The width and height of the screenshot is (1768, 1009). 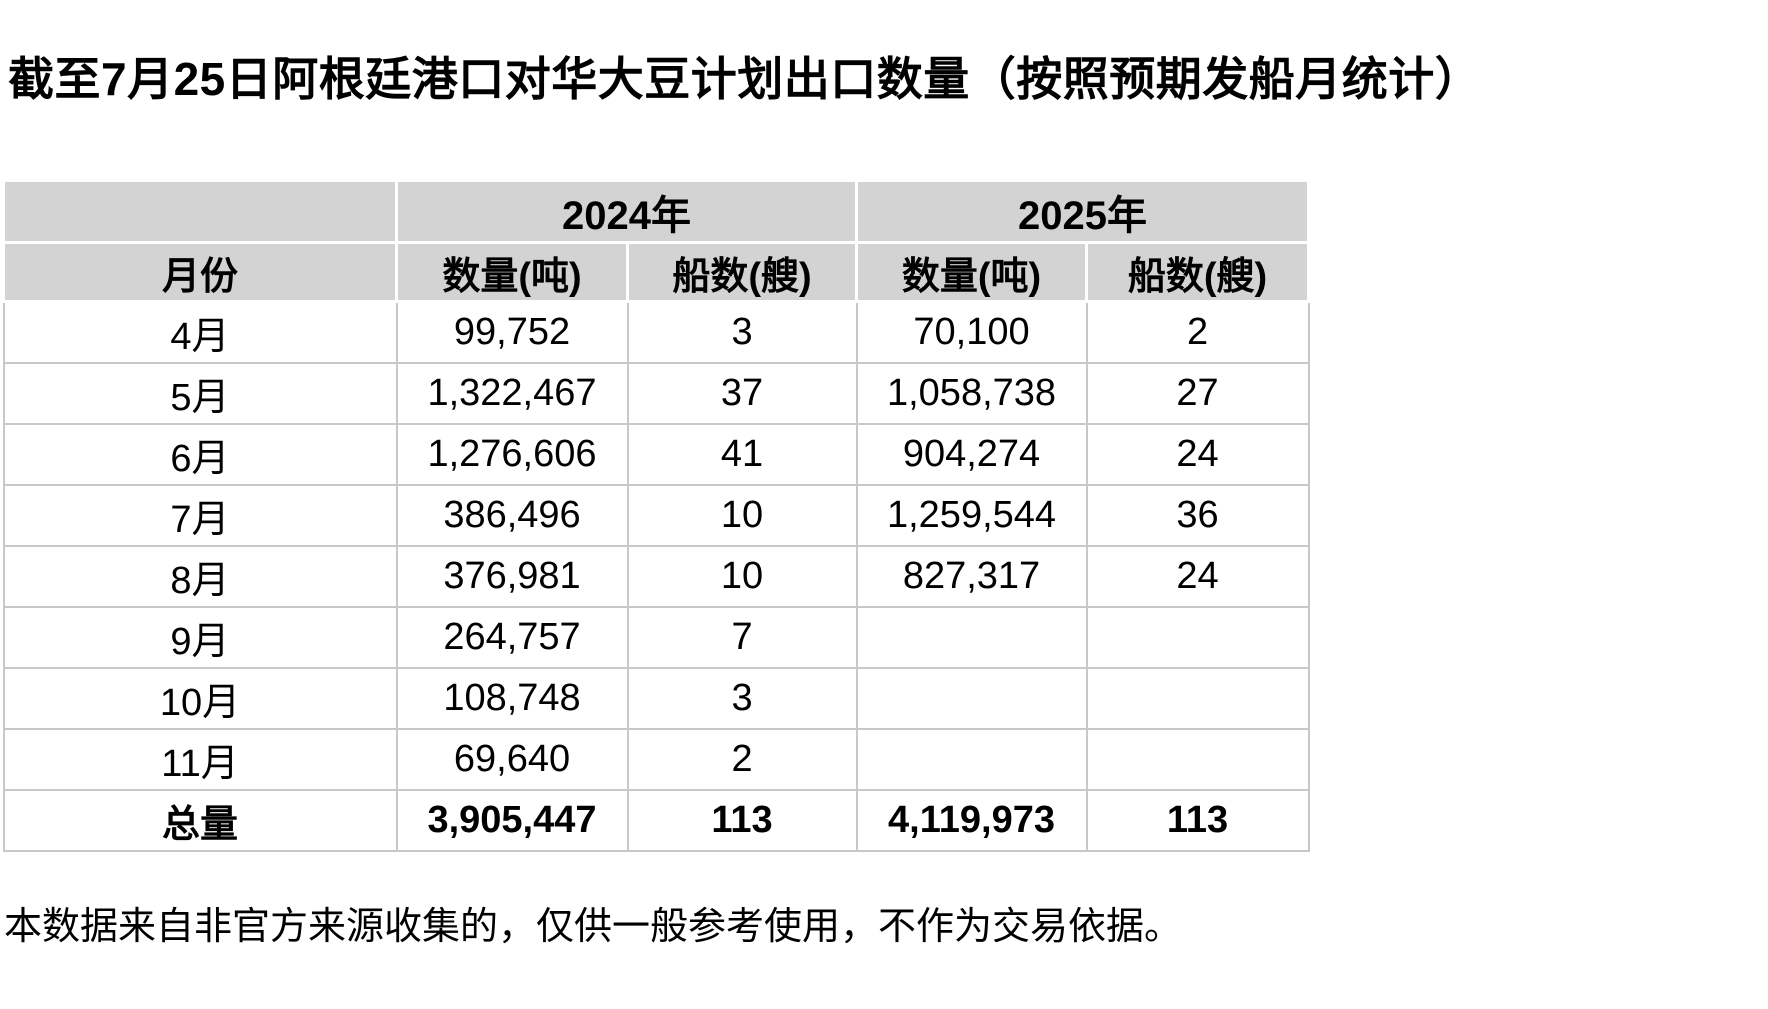 What do you see at coordinates (512, 637) in the screenshot?
I see `cell-qty-2024: 264,757` at bounding box center [512, 637].